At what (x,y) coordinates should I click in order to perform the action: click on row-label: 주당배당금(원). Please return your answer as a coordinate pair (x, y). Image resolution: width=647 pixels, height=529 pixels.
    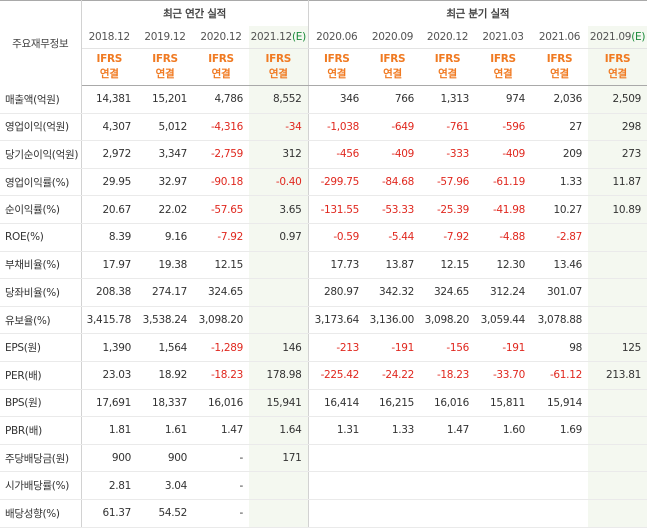
    Looking at the image, I should click on (41, 458).